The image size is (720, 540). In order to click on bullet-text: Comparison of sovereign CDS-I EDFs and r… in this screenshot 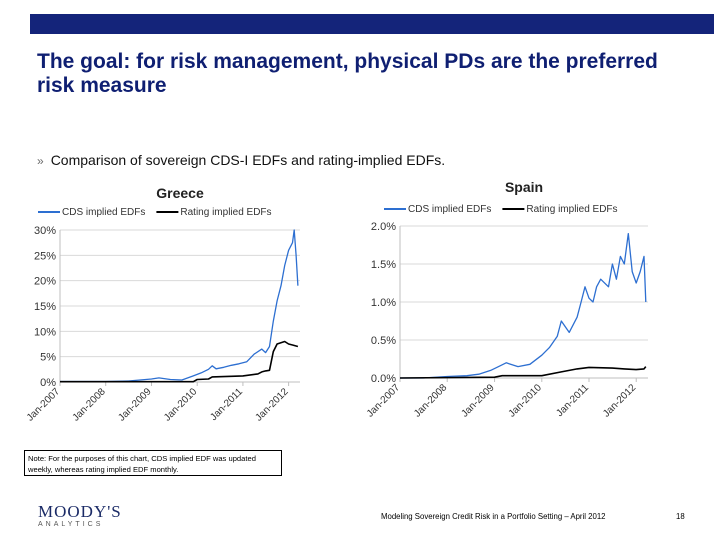, I will do `click(248, 160)`.